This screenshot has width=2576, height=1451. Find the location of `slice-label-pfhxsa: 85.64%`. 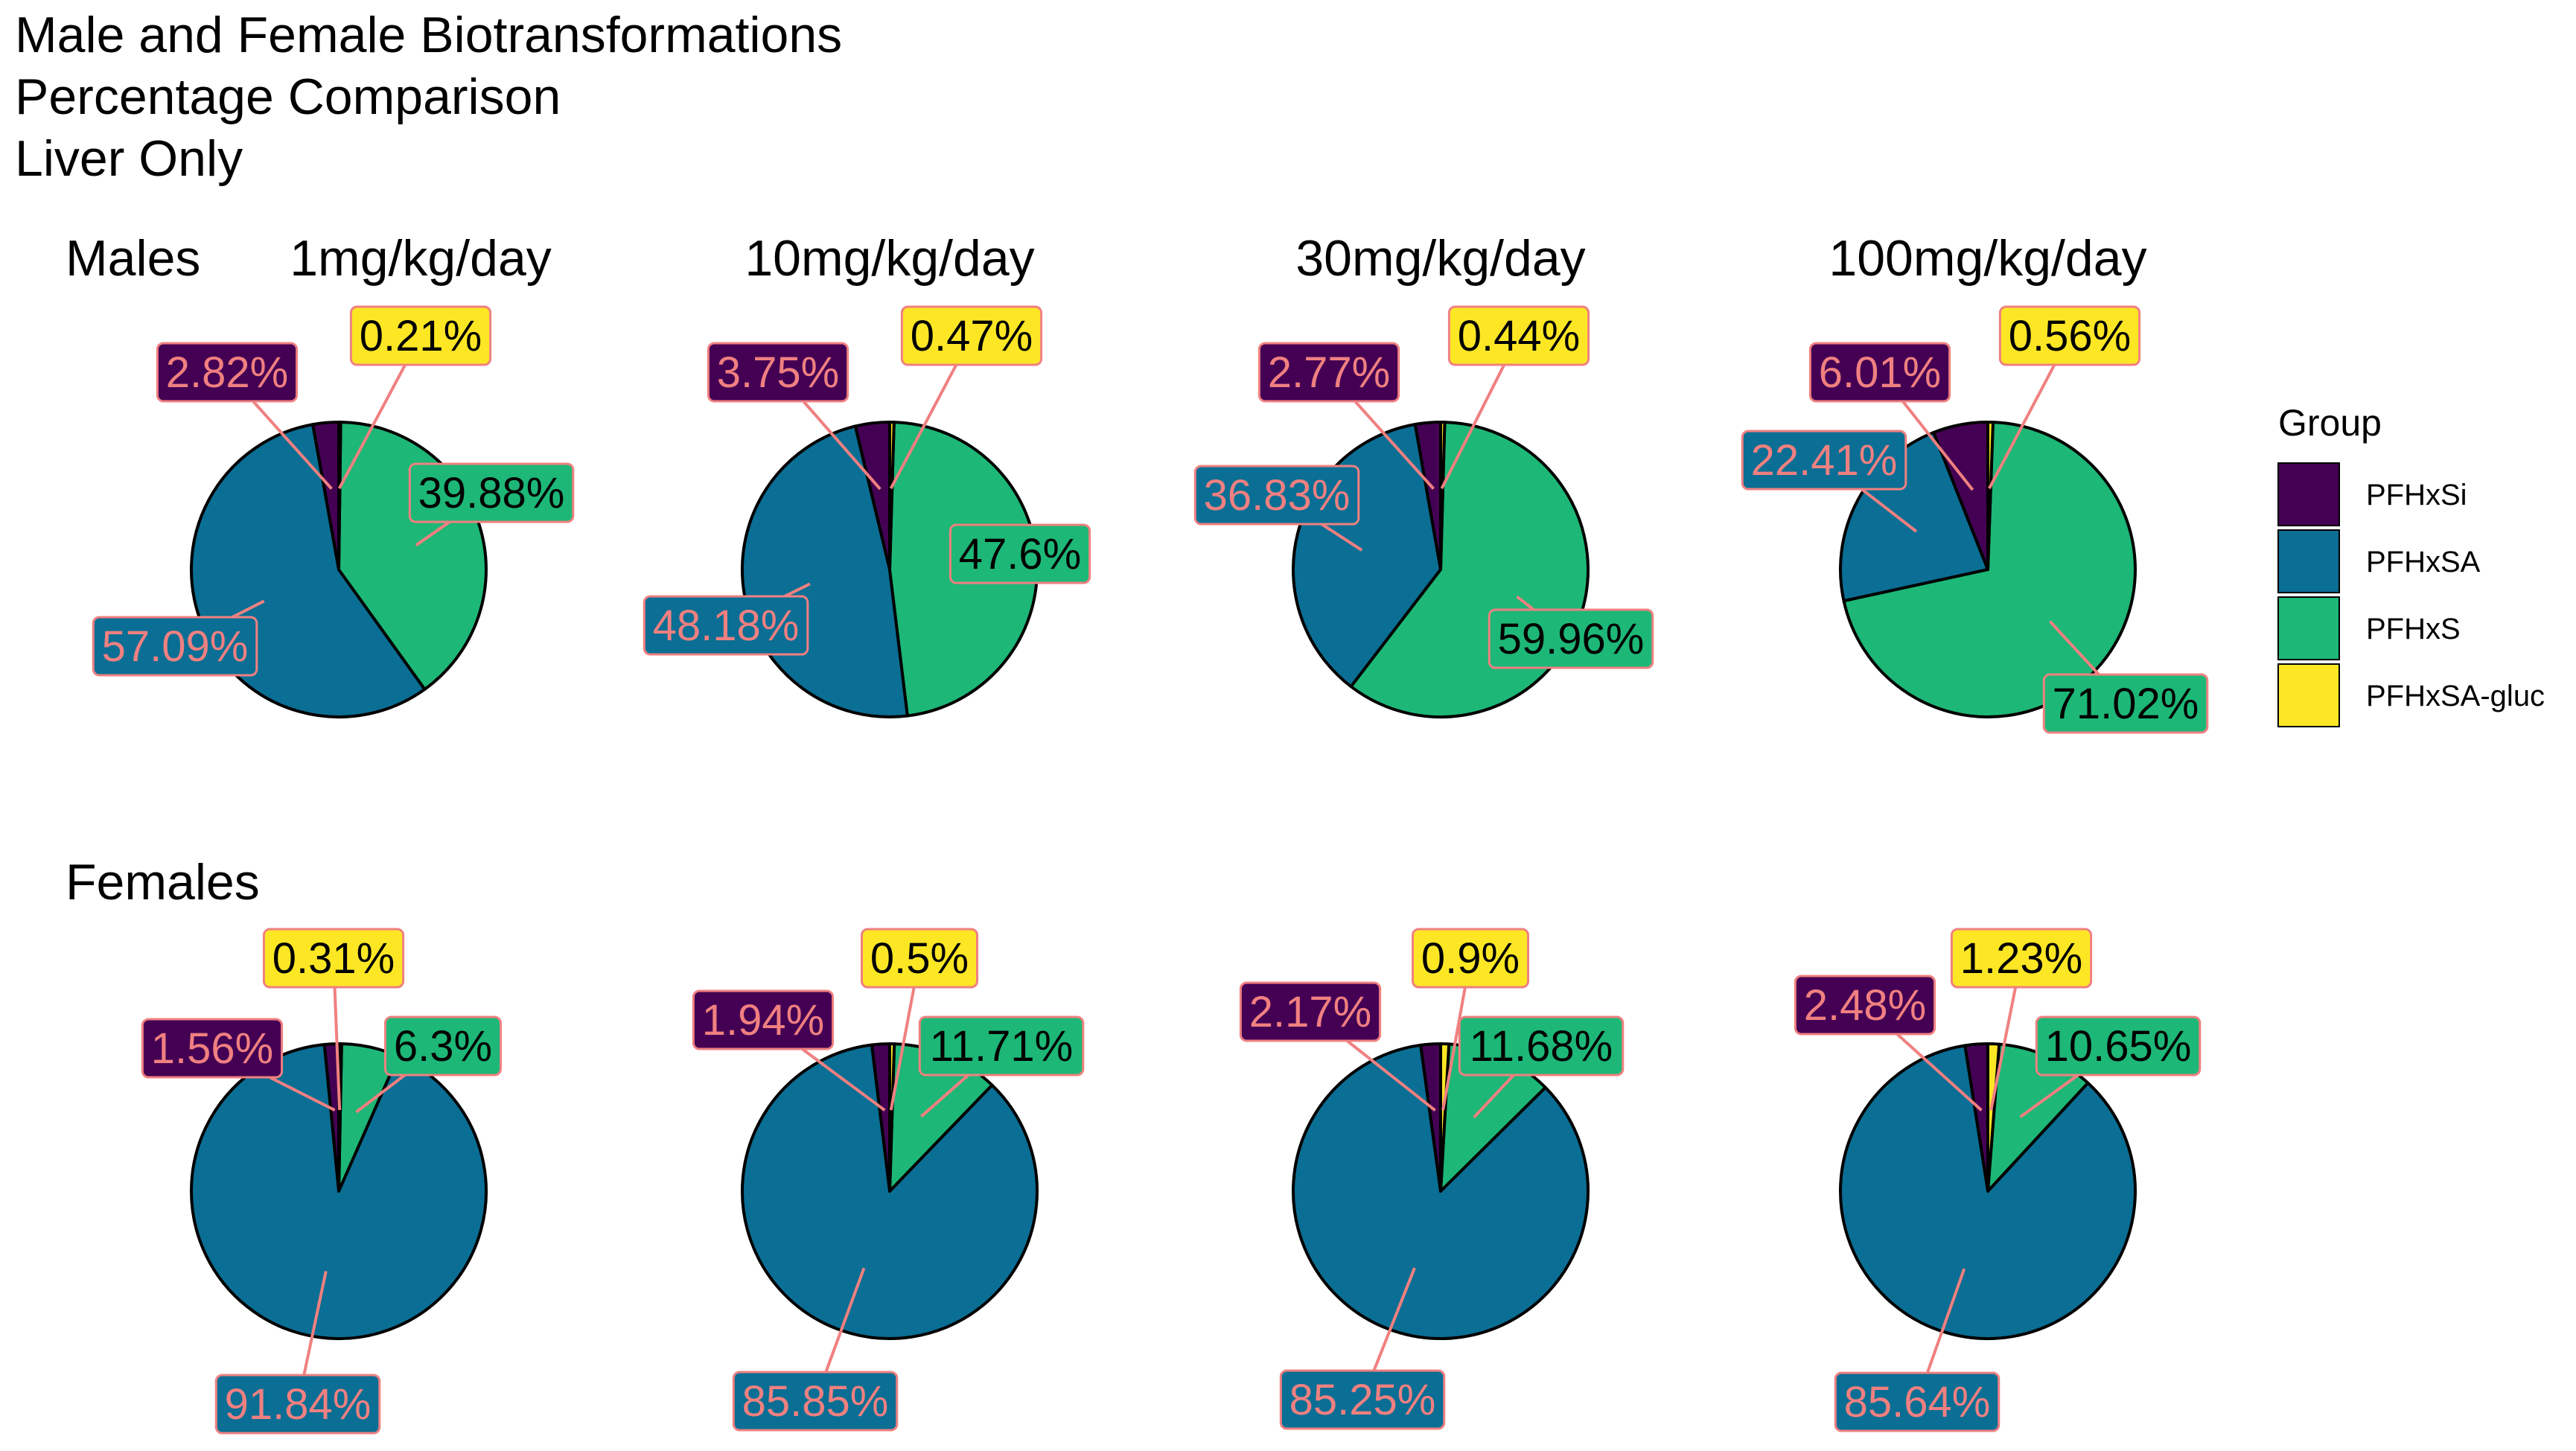

slice-label-pfhxsa: 85.64% is located at coordinates (1917, 1402).